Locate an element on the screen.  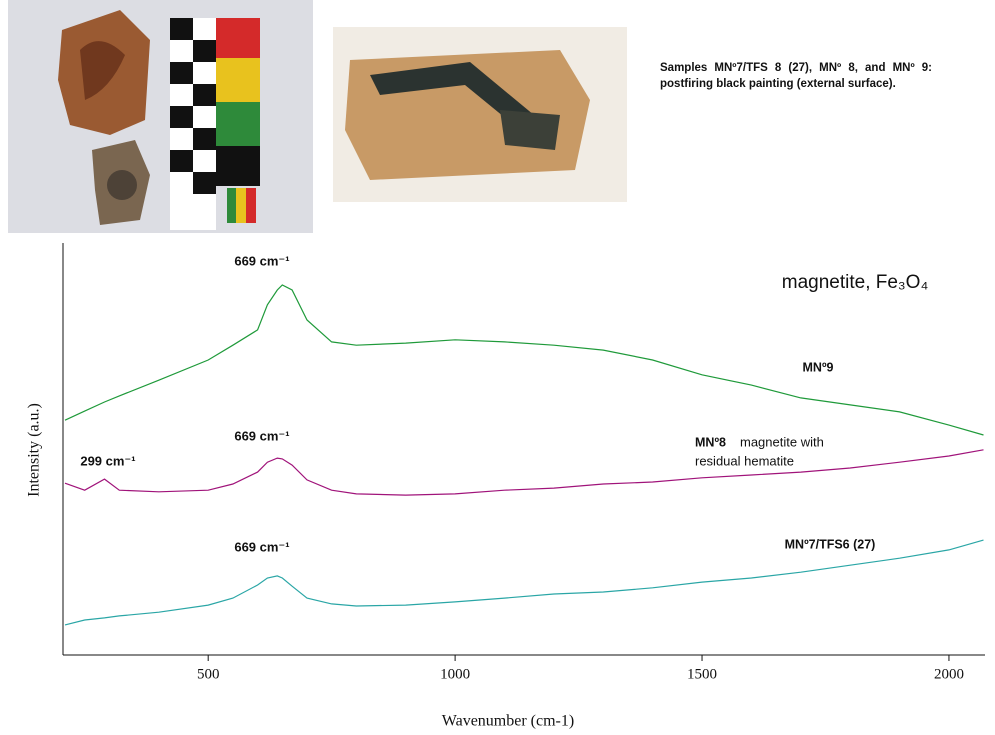
annotation: magnetite with is located at coordinates (782, 441).